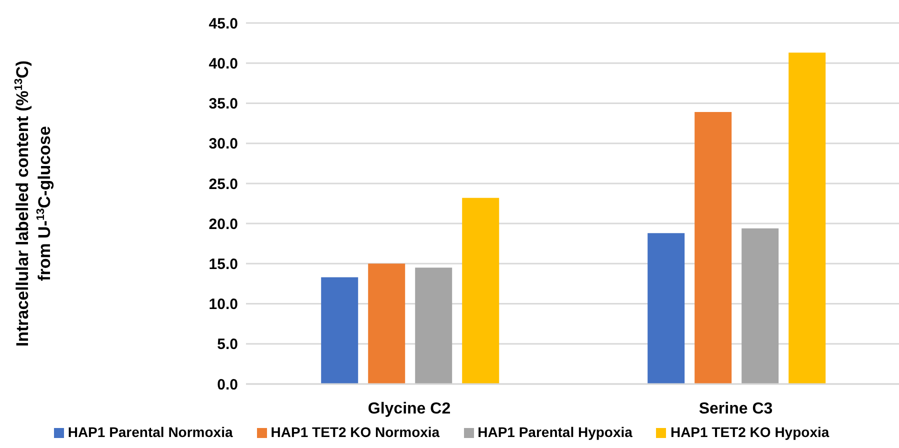  I want to click on y-tick-label: 25.0, so click(223, 184).